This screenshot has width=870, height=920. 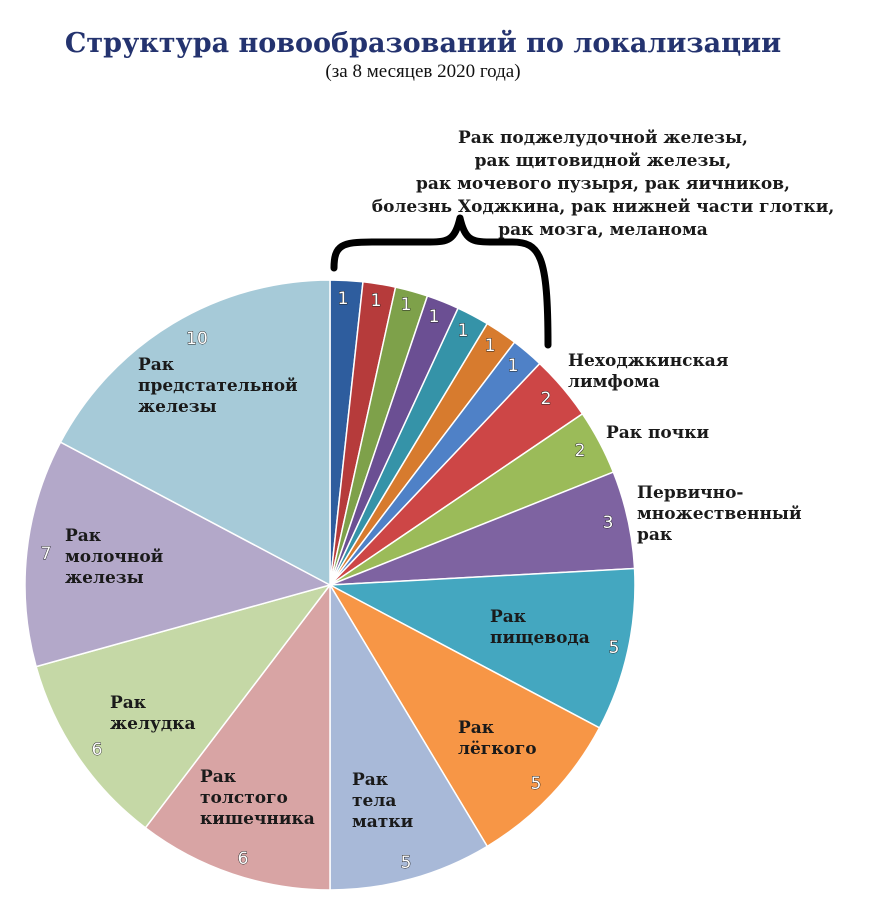 What do you see at coordinates (383, 801) in the screenshot?
I see `slice-category-label: Рак тела матки` at bounding box center [383, 801].